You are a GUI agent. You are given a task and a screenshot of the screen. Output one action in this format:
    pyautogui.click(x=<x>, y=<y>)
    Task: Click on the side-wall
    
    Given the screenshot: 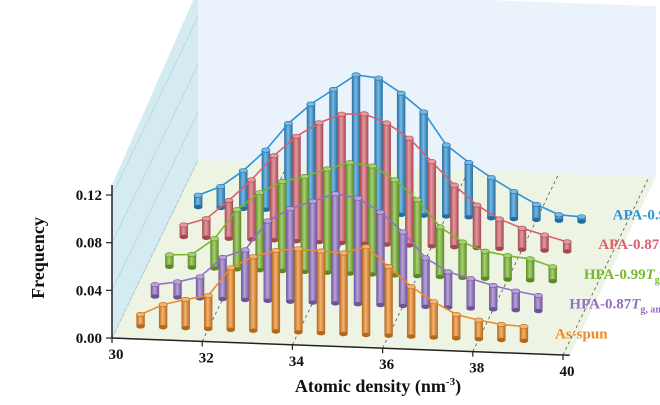 What is the action you would take?
    pyautogui.click(x=155, y=169)
    